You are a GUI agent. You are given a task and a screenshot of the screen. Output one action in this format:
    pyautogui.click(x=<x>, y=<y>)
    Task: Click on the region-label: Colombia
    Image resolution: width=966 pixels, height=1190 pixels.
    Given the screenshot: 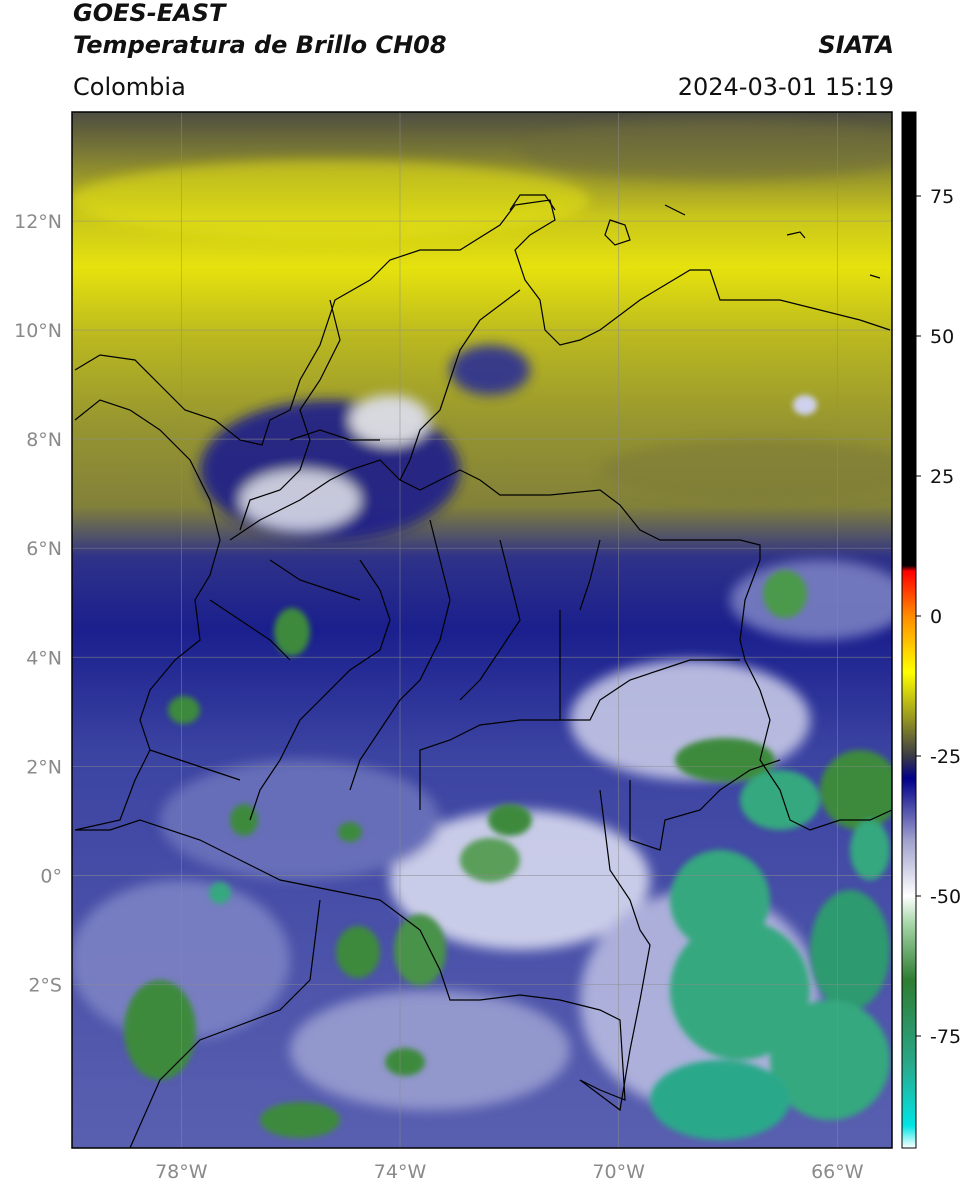 What is the action you would take?
    pyautogui.click(x=129, y=87)
    